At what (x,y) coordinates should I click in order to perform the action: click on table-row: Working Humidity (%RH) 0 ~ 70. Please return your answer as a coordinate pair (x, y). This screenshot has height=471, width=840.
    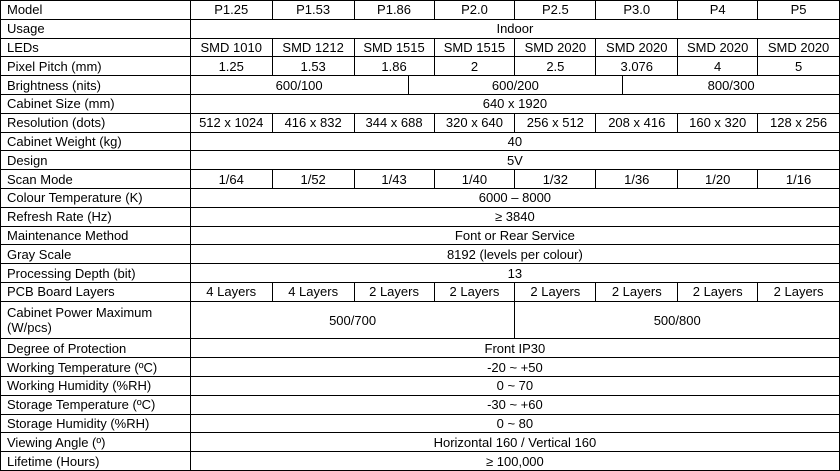
    Looking at the image, I should click on (420, 386).